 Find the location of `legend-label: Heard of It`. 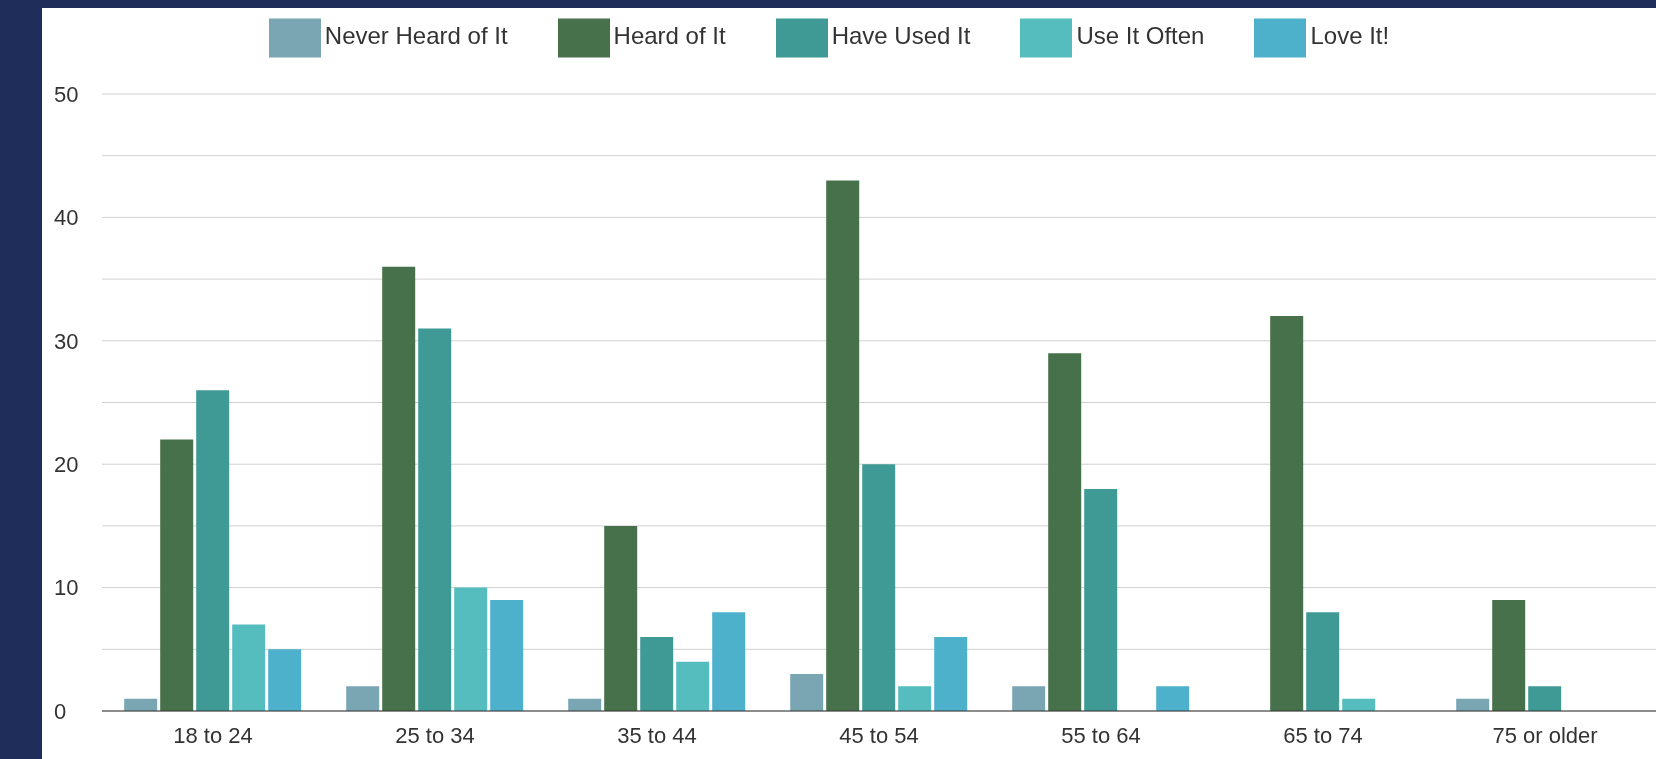

legend-label: Heard of It is located at coordinates (669, 36).